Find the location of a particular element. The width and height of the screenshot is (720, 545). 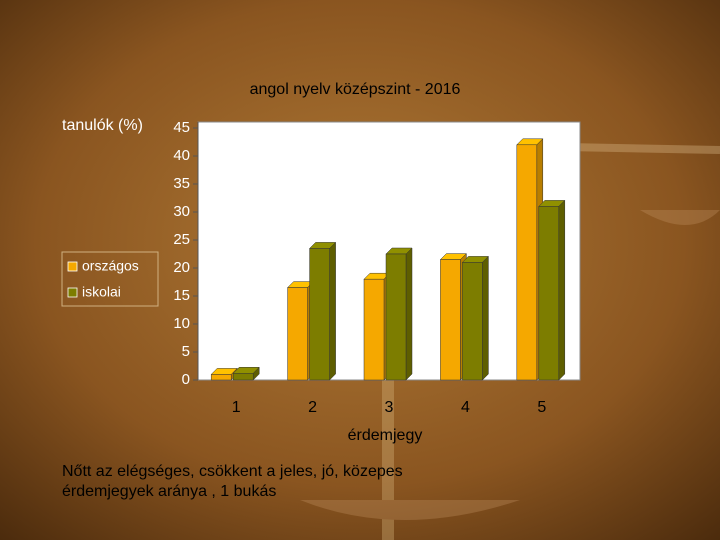

y-tick-label: 20 is located at coordinates (181, 267).